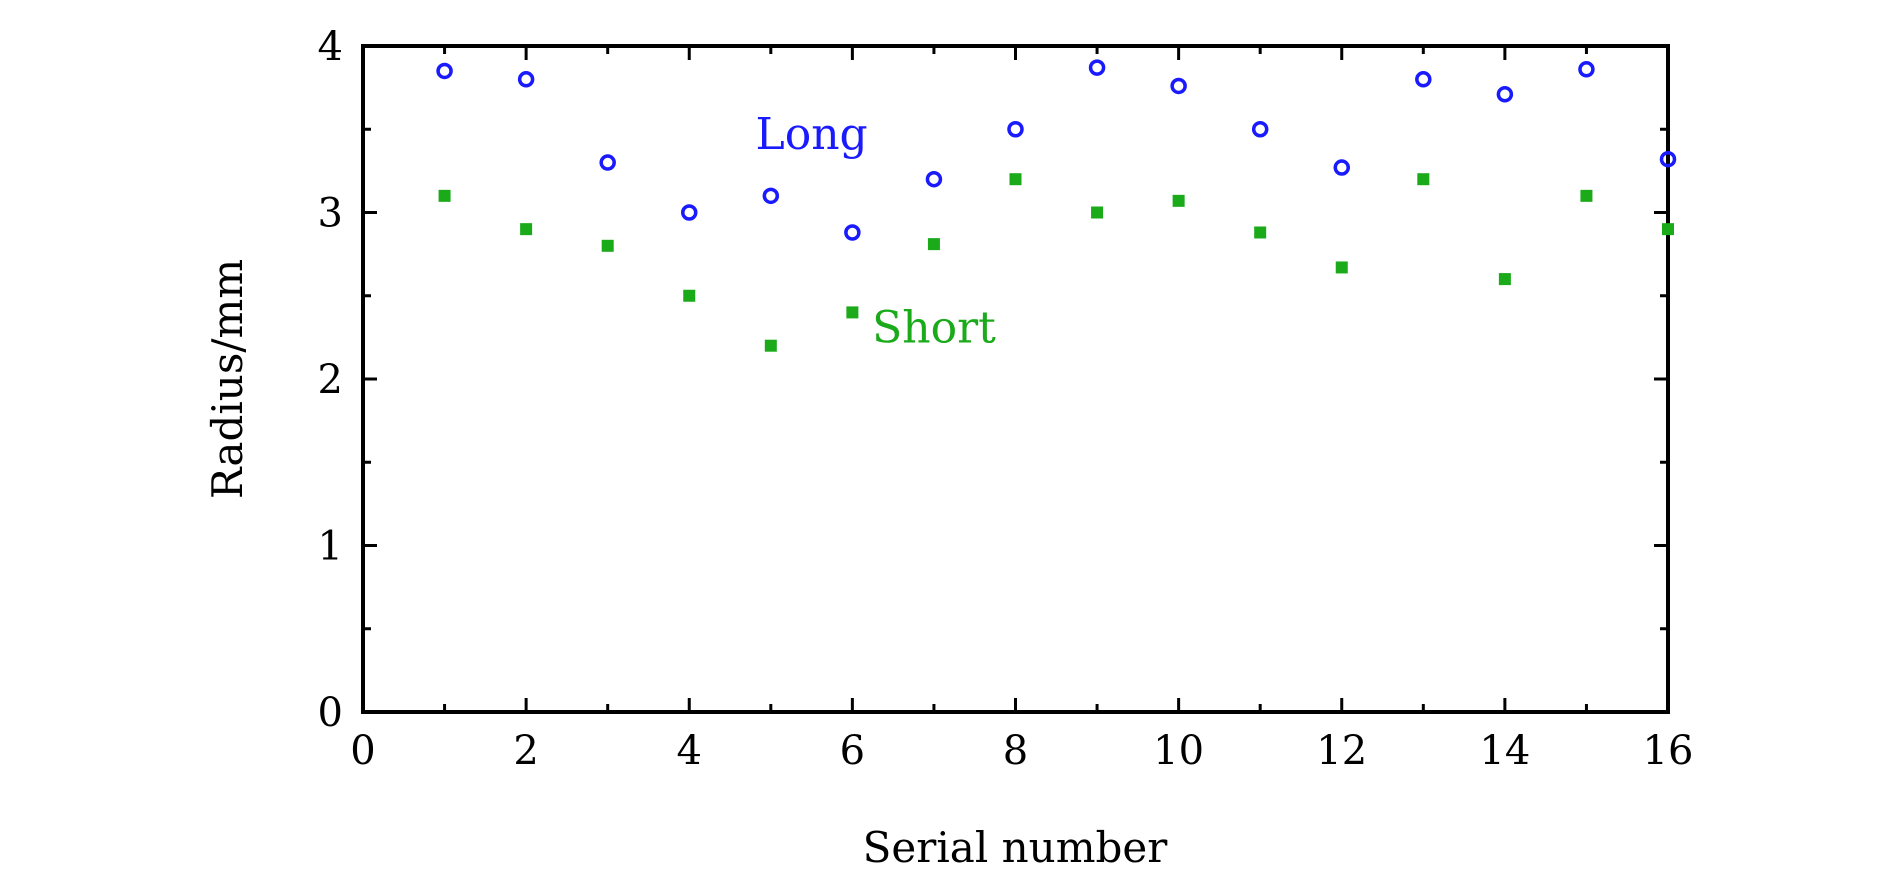  Describe the element at coordinates (330, 47) in the screenshot. I see `y-tick-label: 4` at that location.